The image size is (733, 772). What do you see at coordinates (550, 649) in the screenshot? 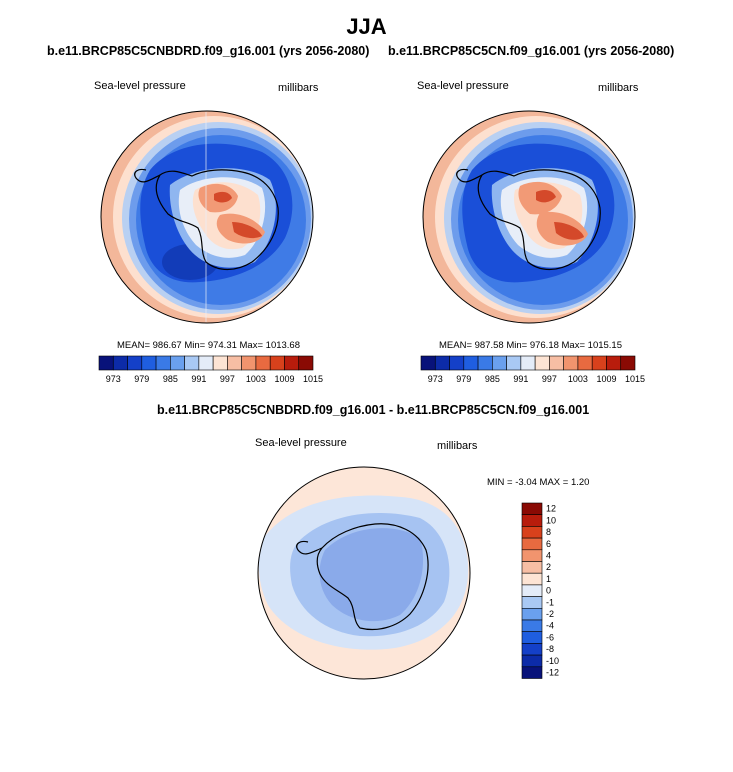
I see `diff-colorbar-label: -8` at bounding box center [550, 649].